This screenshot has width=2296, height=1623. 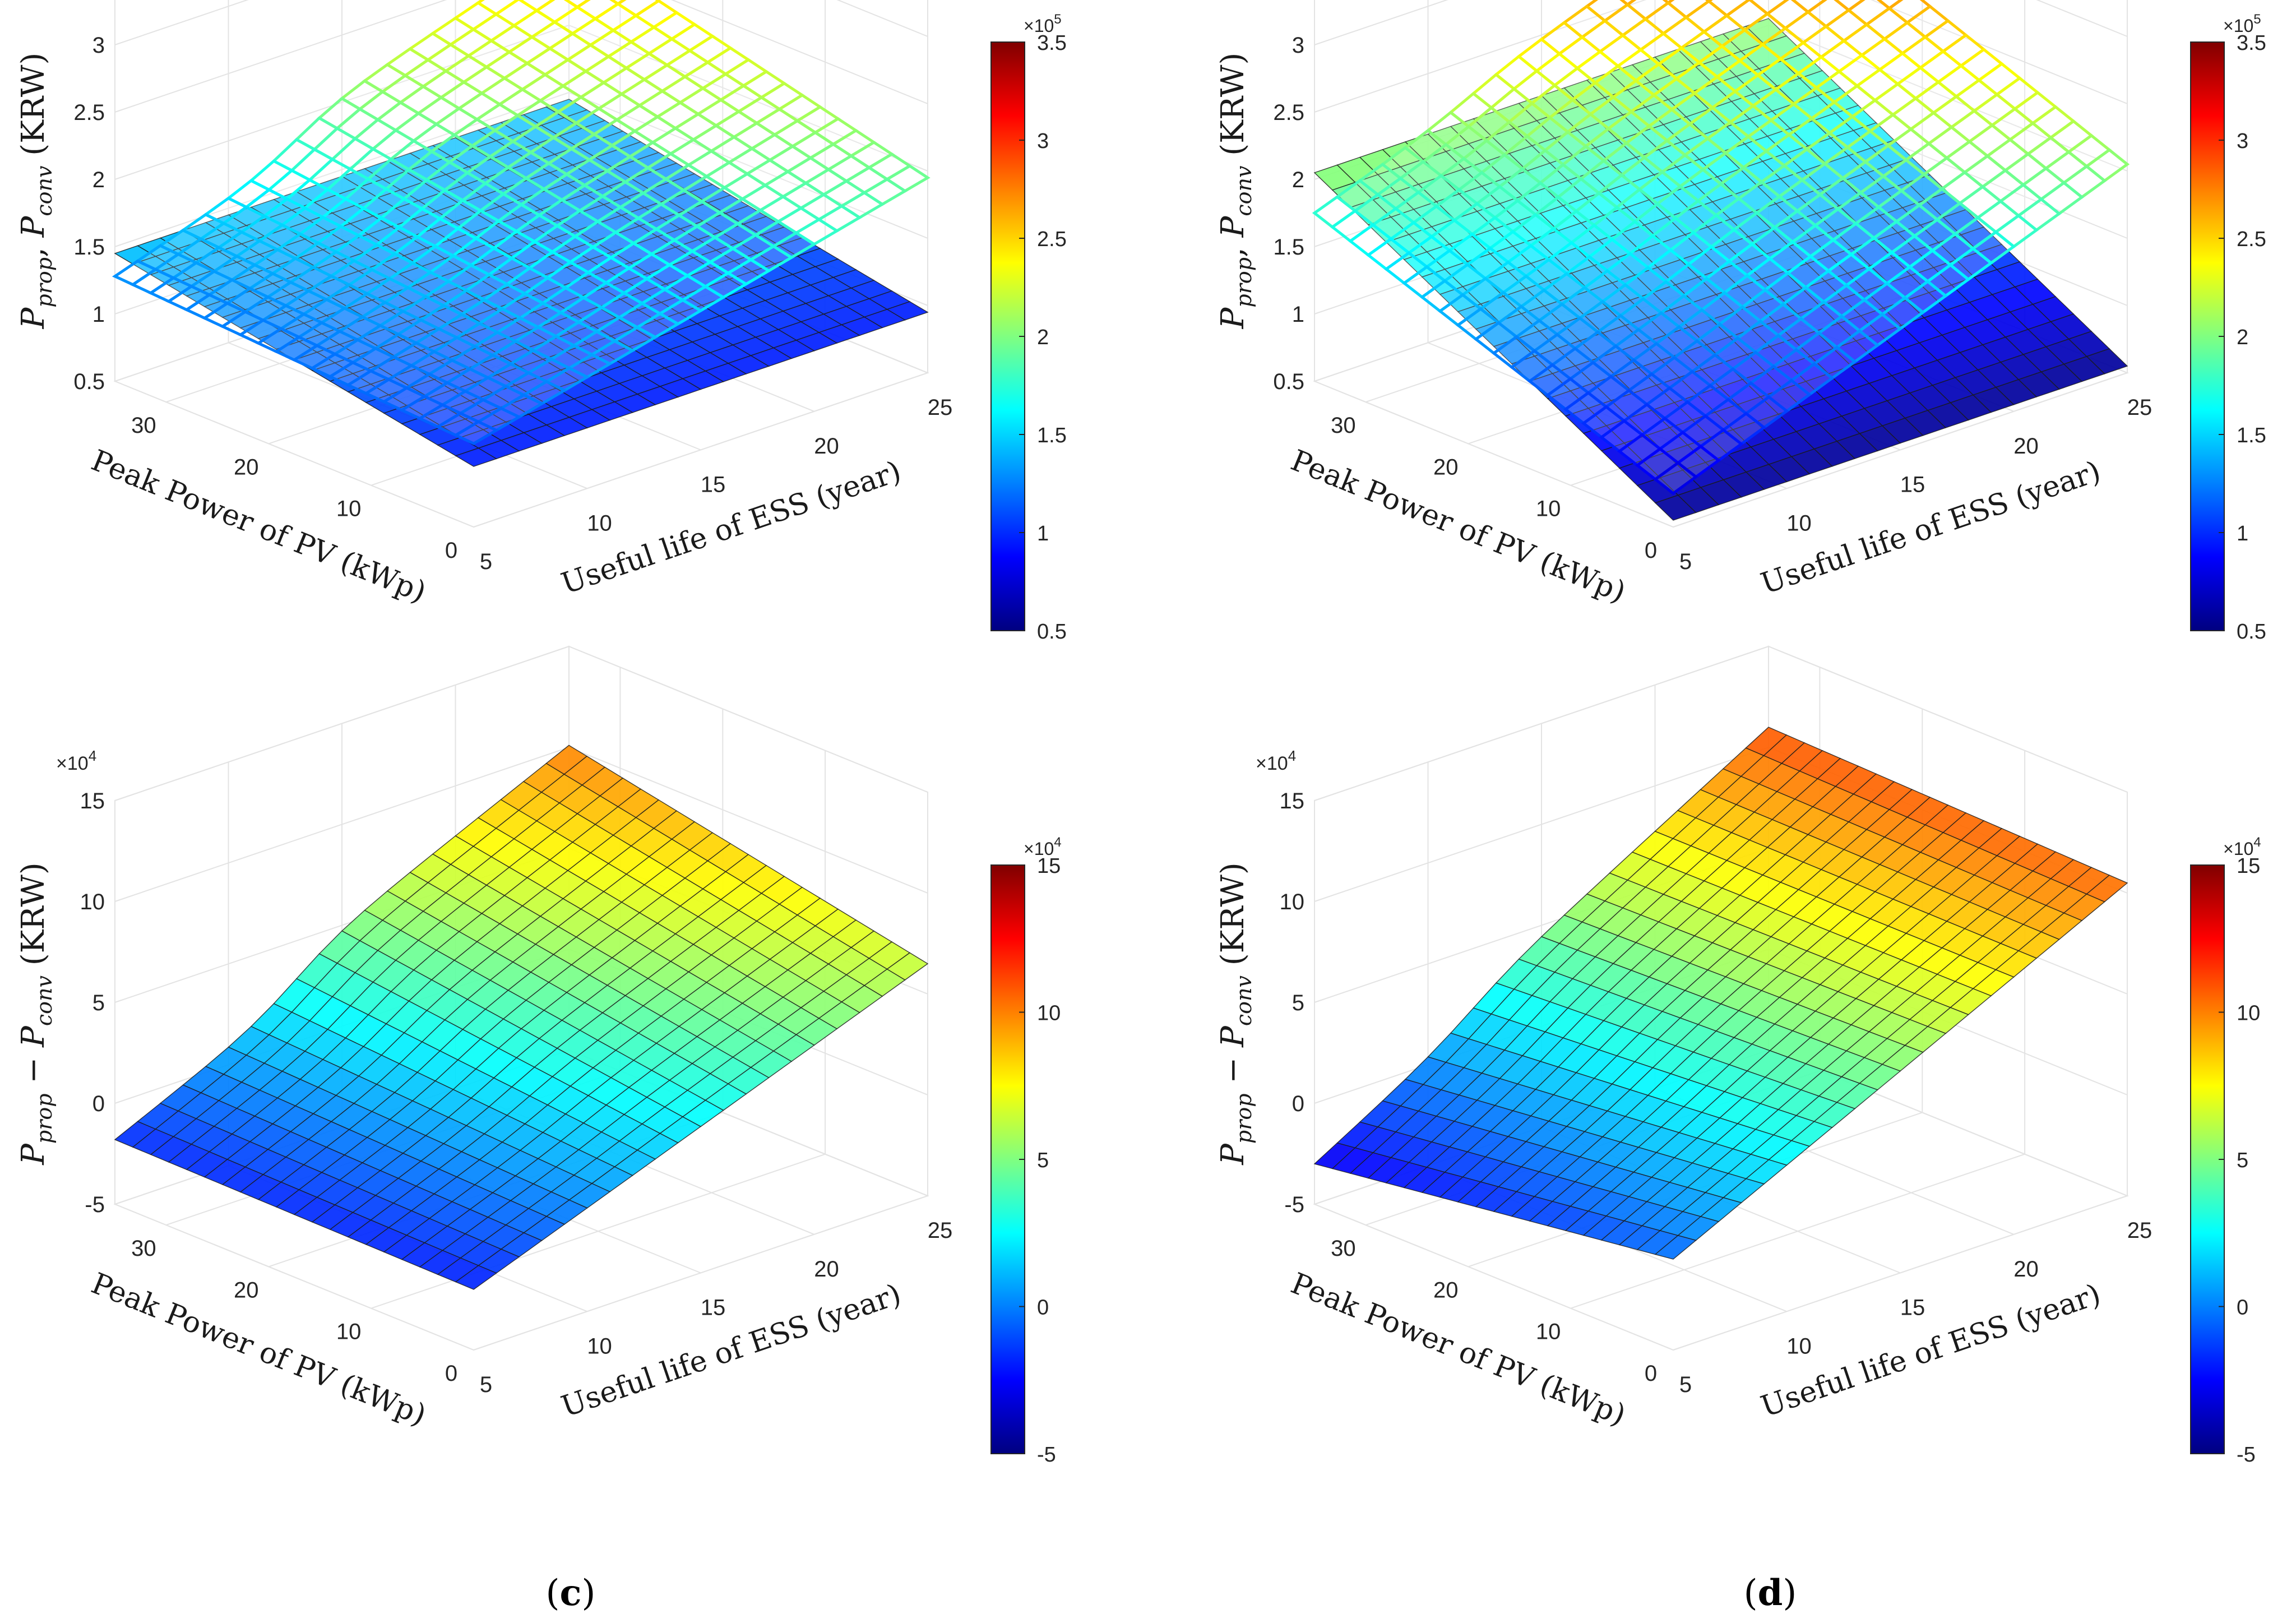 I want to click on panel-caption: (c), so click(x=571, y=1593).